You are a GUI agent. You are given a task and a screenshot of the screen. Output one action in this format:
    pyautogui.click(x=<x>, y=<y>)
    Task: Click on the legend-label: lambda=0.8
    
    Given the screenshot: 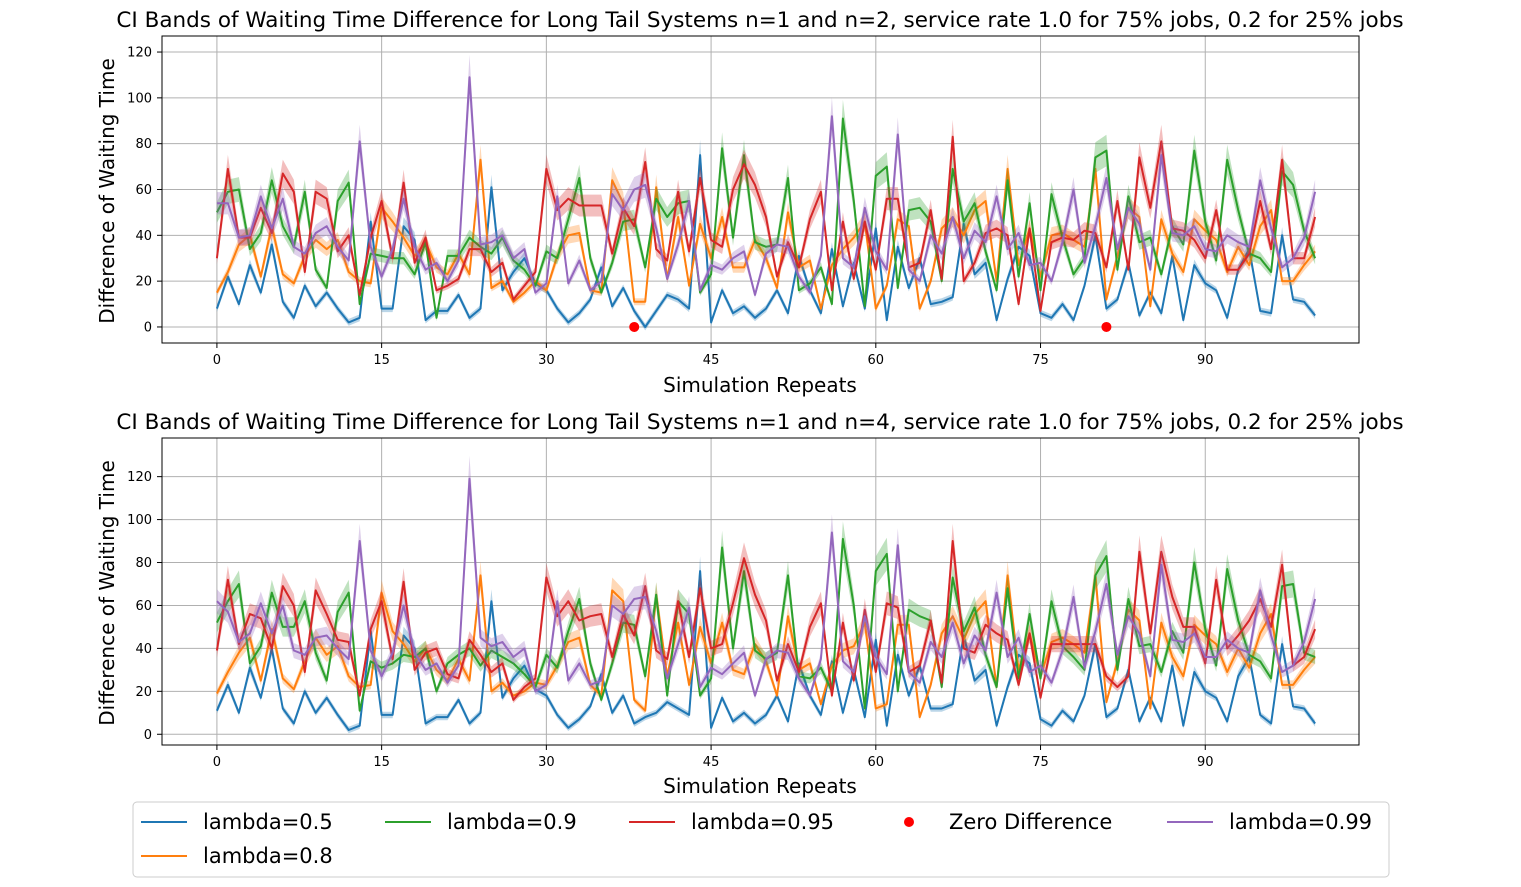 What is the action you would take?
    pyautogui.click(x=268, y=856)
    